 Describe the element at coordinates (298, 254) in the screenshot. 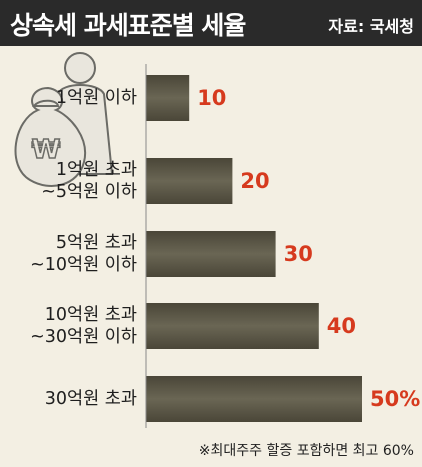

I see `value-label-2: 30` at that location.